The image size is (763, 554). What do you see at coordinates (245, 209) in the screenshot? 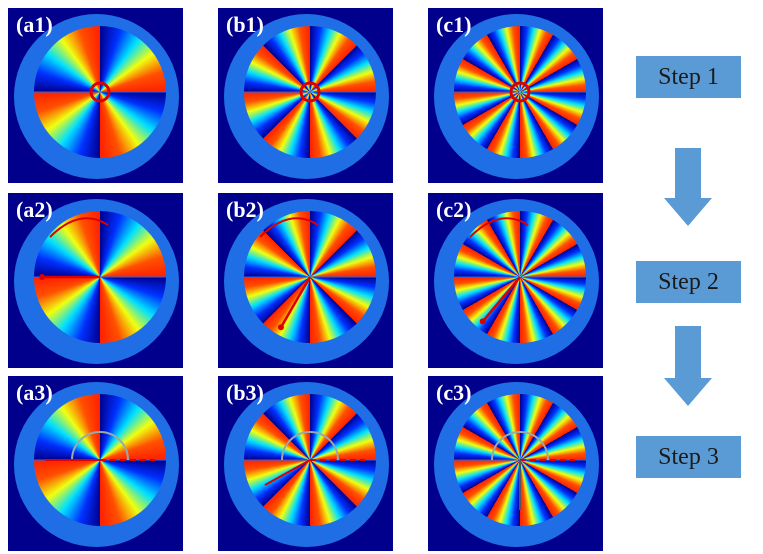
I see `panel-label: (b2)` at bounding box center [245, 209].